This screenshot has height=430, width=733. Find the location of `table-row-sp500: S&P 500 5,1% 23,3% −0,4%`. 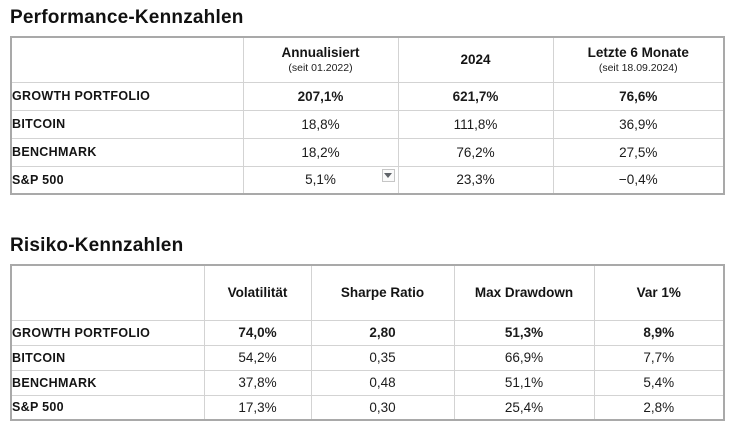

table-row-sp500: S&P 500 5,1% 23,3% −0,4% is located at coordinates (367, 180).